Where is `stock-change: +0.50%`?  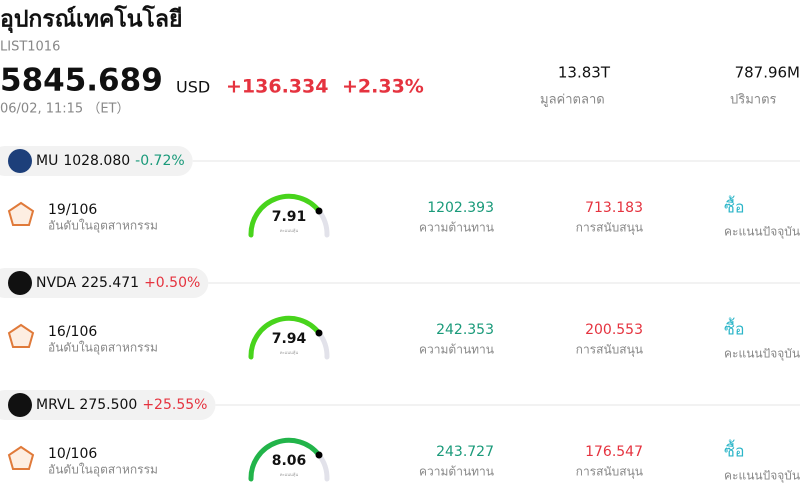 stock-change: +0.50% is located at coordinates (172, 283).